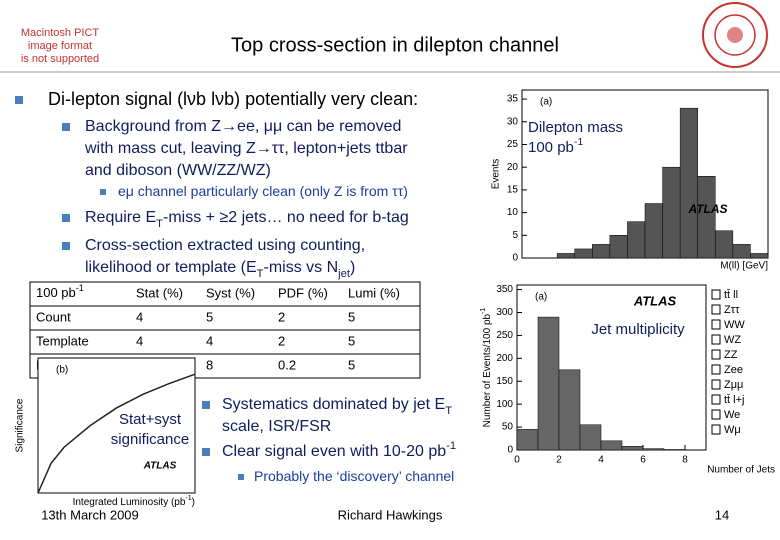 The width and height of the screenshot is (780, 540). I want to click on y-tick-label: 50, so click(508, 427).